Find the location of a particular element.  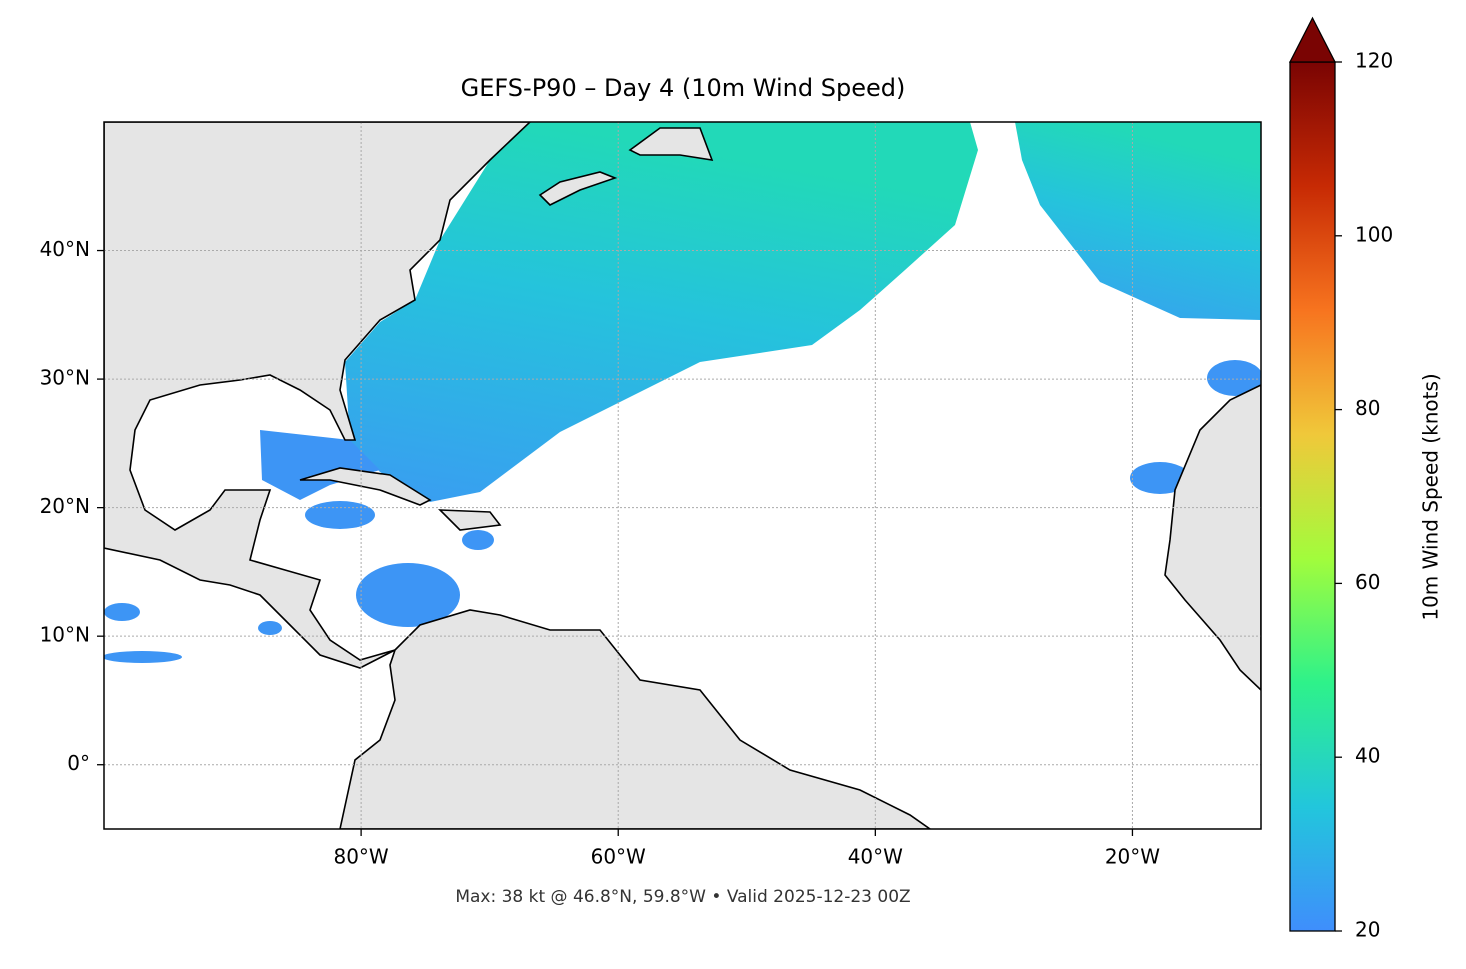

x-tick-label: 40°W is located at coordinates (875, 857).